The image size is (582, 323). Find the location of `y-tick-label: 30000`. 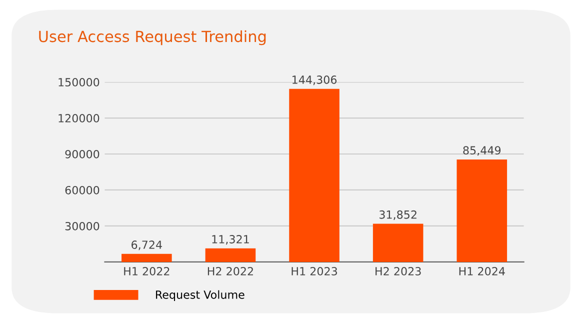

y-tick-label: 30000 is located at coordinates (82, 226).